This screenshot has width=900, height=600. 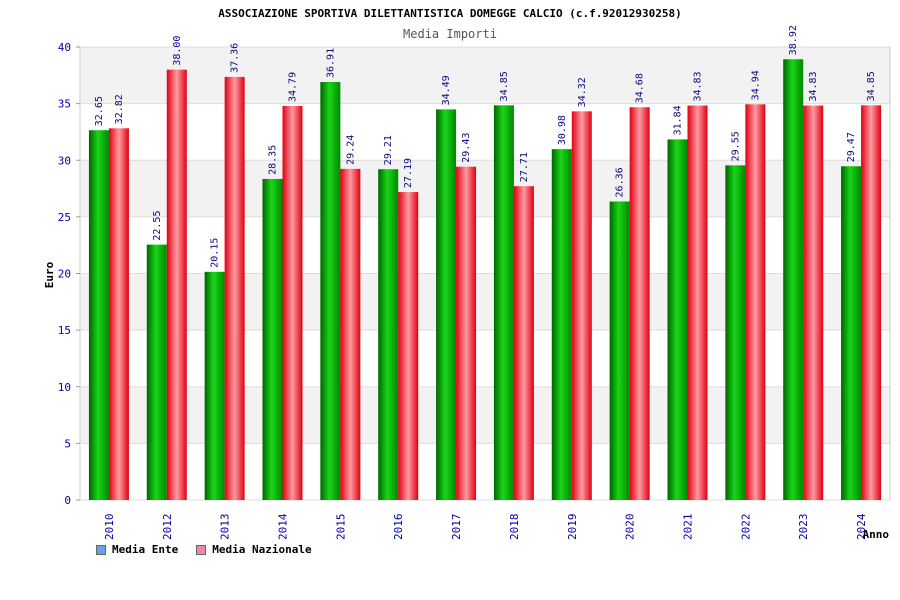 What do you see at coordinates (49, 274) in the screenshot?
I see `y-axis-label: Euro` at bounding box center [49, 274].